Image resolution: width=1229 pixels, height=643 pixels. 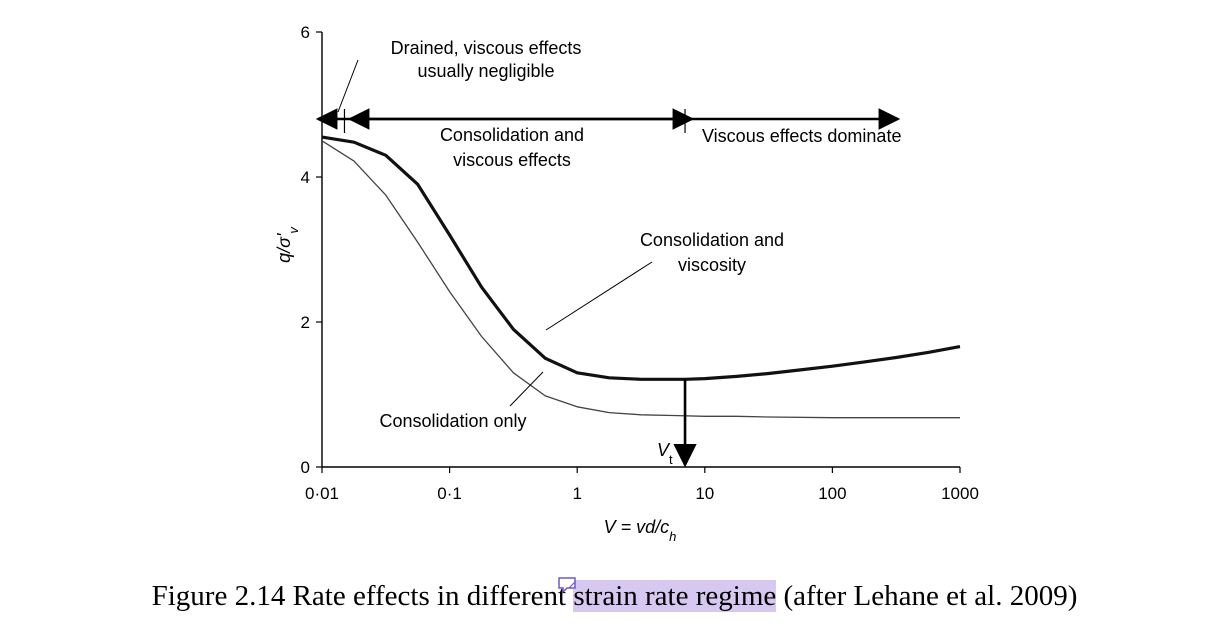 I want to click on annotation-drained-line1: Drained, viscous effects, so click(x=486, y=48).